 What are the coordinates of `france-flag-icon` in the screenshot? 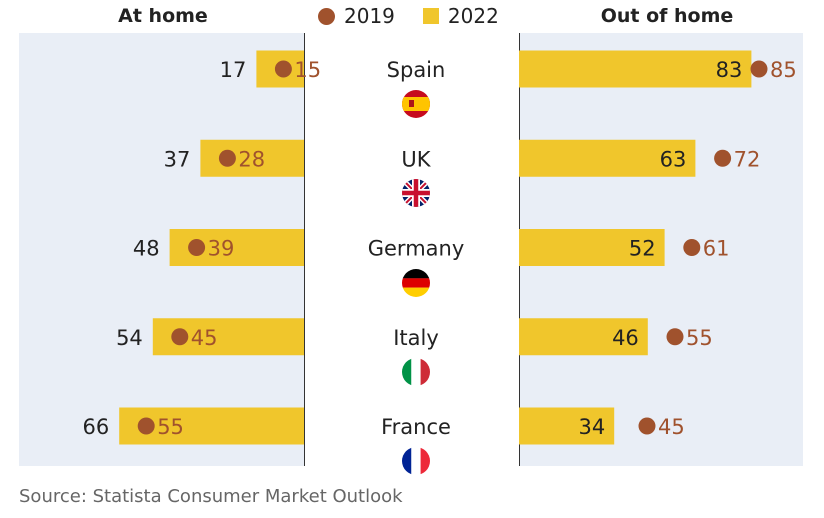 It's located at (416, 461).